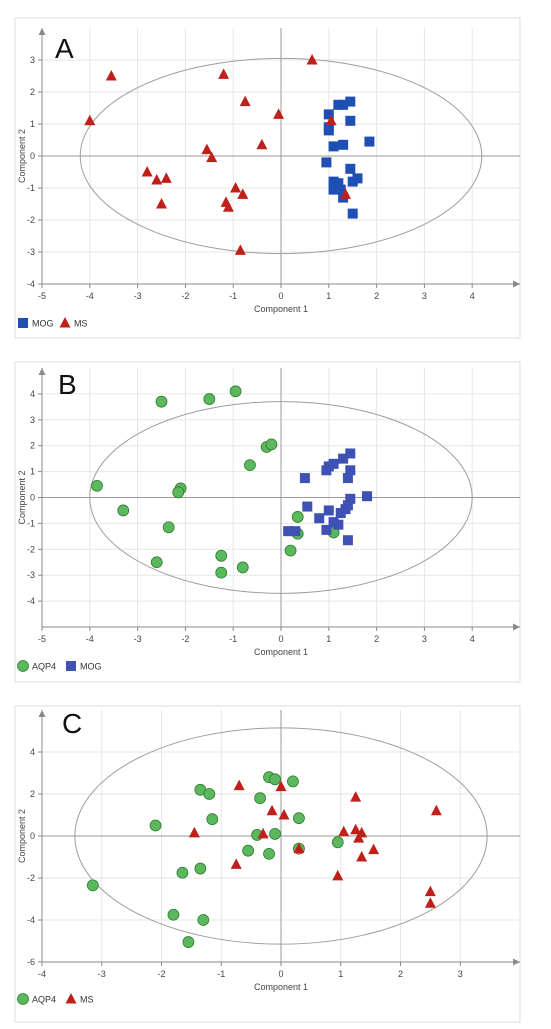 The width and height of the screenshot is (551, 1029). I want to click on y-tick-label: -1, so click(31, 188).